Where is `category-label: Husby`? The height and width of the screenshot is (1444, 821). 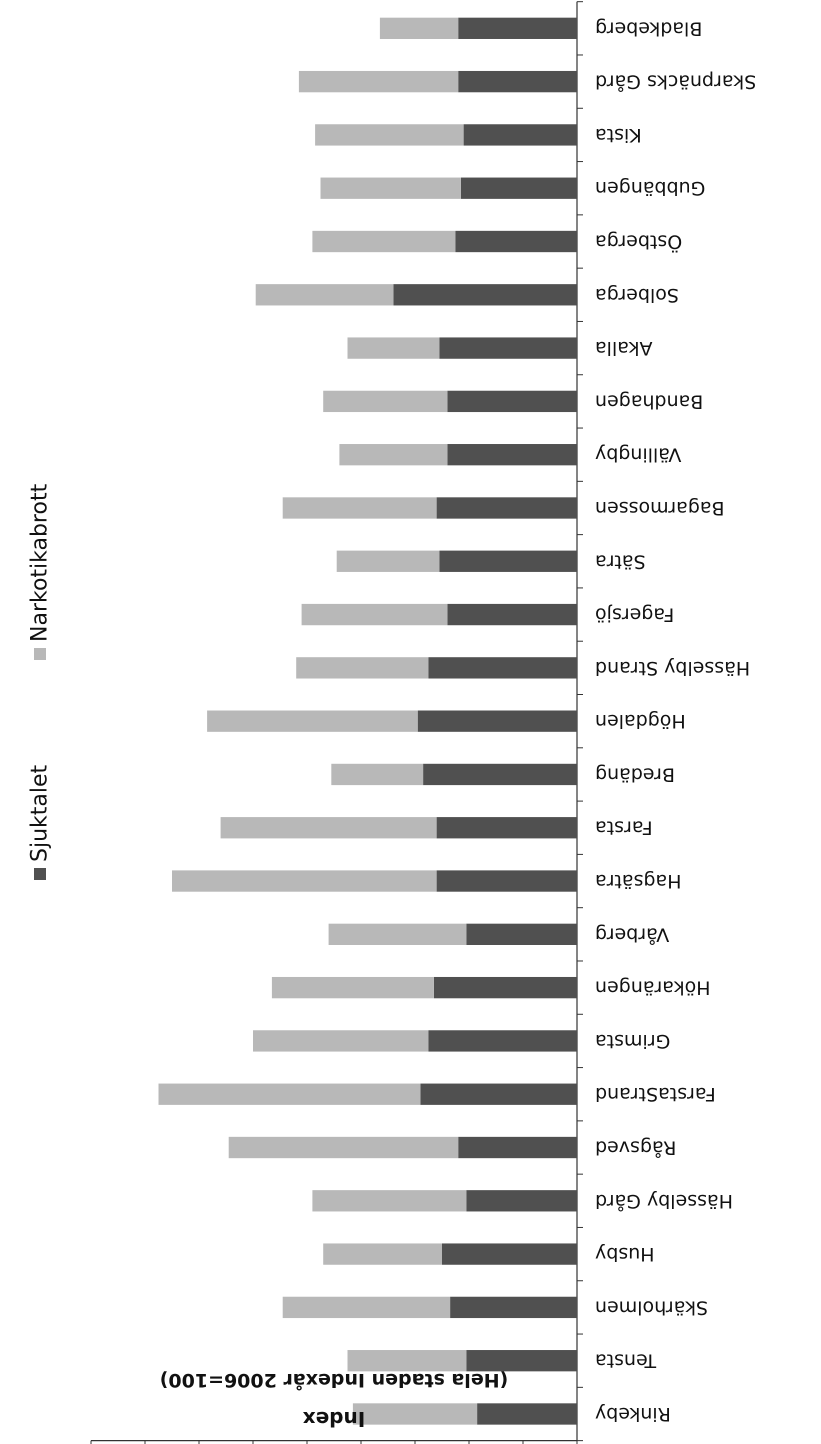
category-label: Husby is located at coordinates (625, 1254).